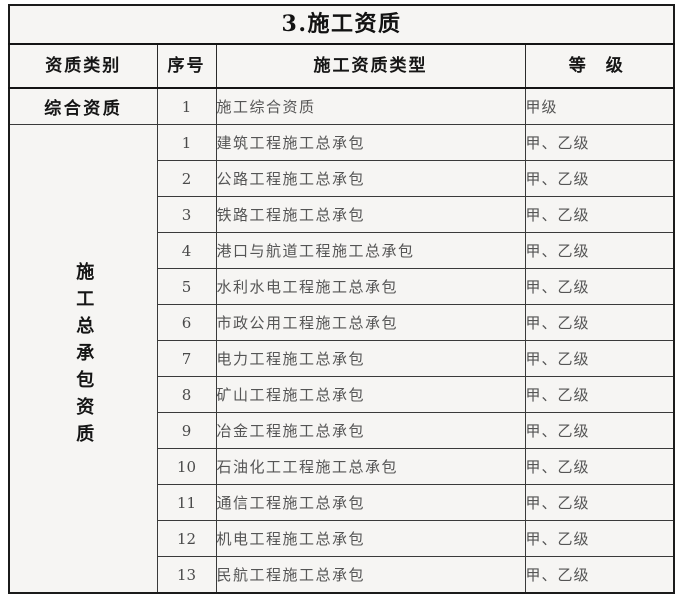 Image resolution: width=683 pixels, height=607 pixels. What do you see at coordinates (186, 502) in the screenshot?
I see `row-index: 11` at bounding box center [186, 502].